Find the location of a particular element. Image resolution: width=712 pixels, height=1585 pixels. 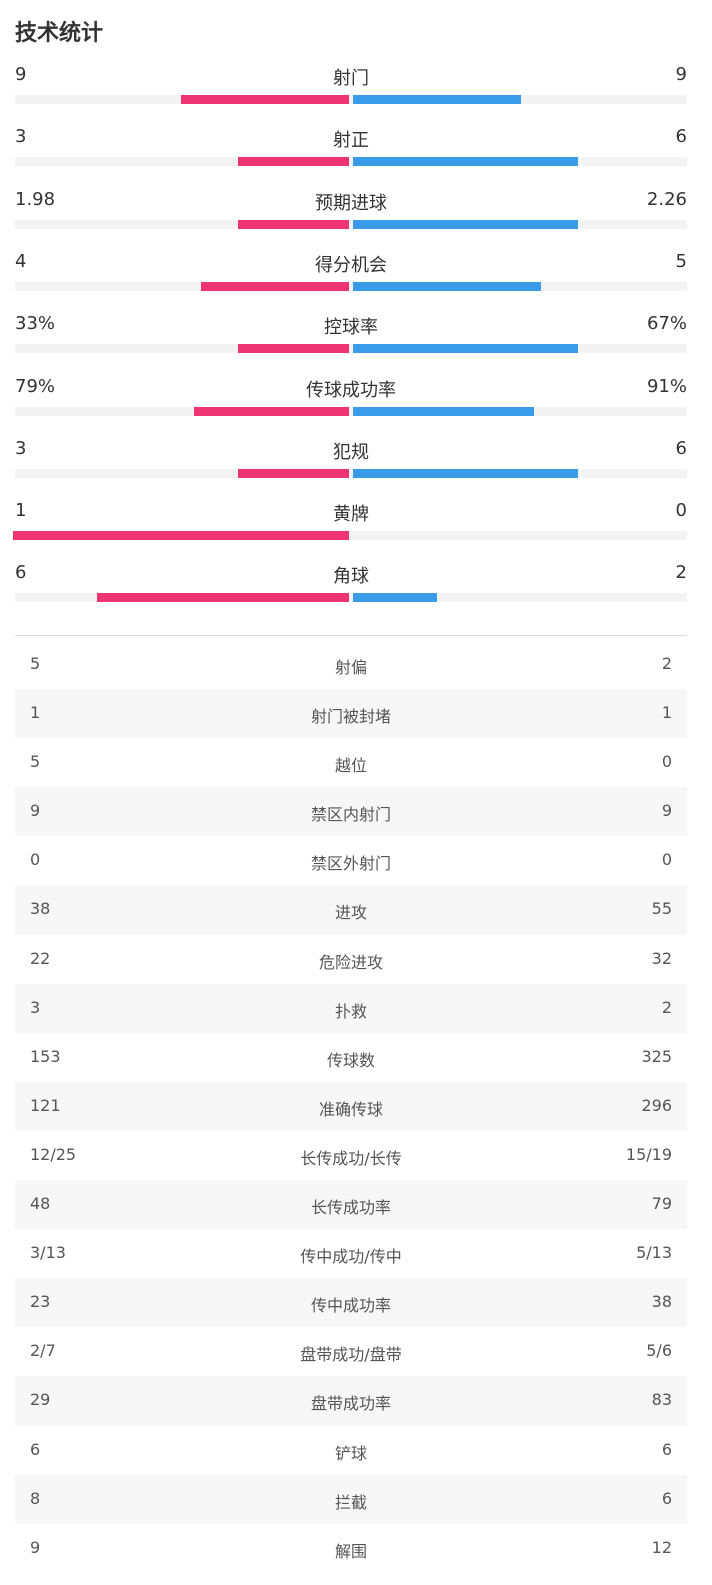

stat-label: 危险进攻 is located at coordinates (350, 962).